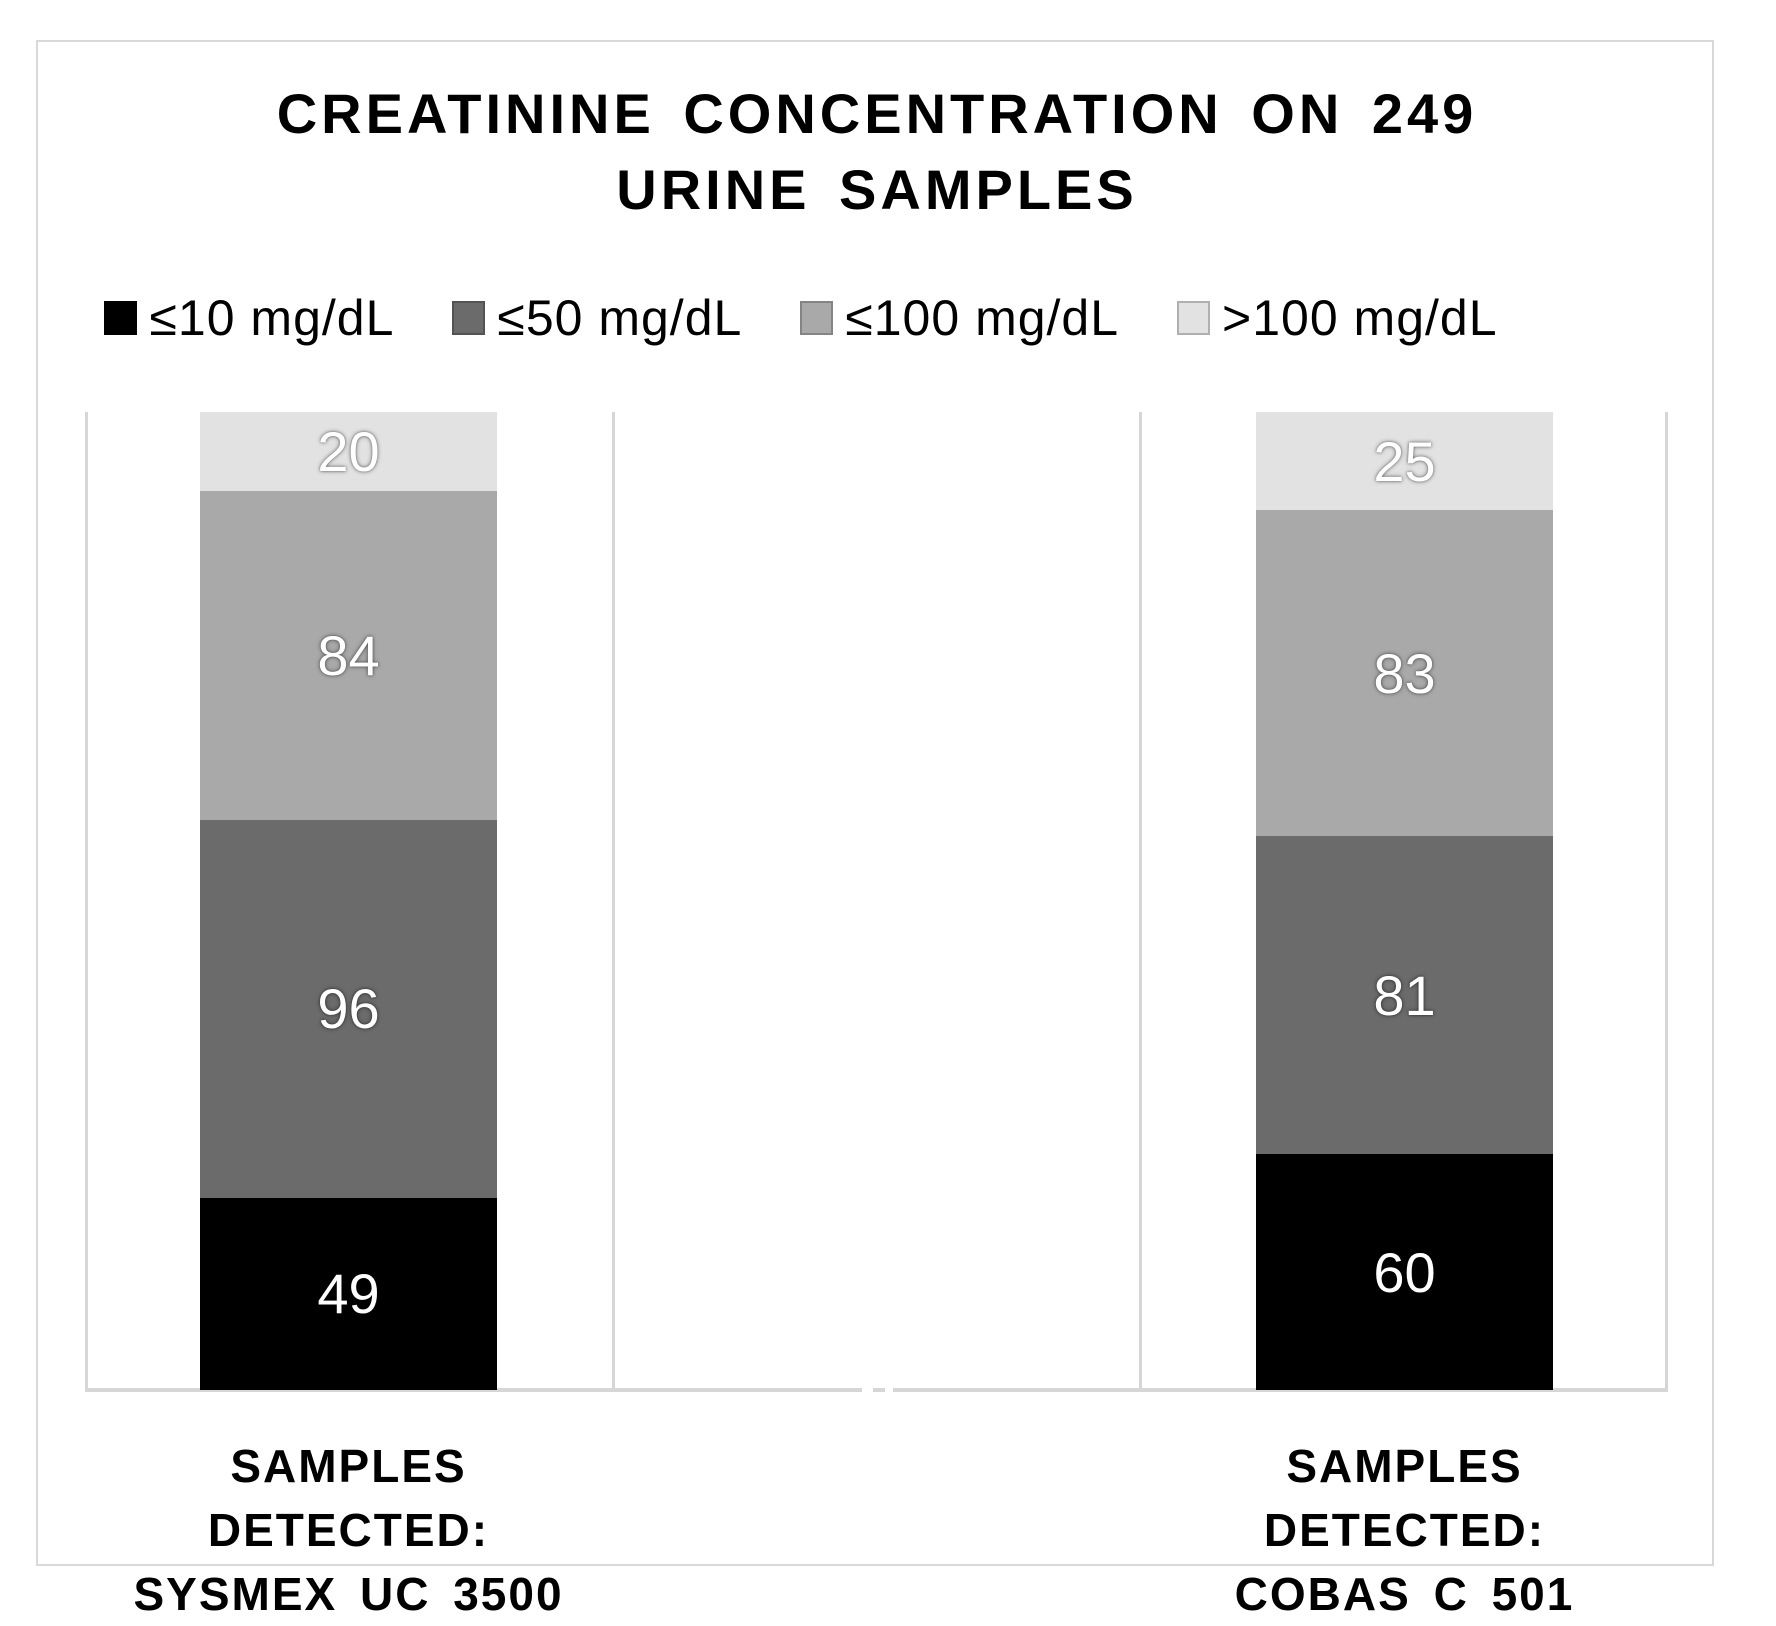 This screenshot has height=1626, width=1776. Describe the element at coordinates (879, 1390) in the screenshot. I see `axis-break-dash` at that location.